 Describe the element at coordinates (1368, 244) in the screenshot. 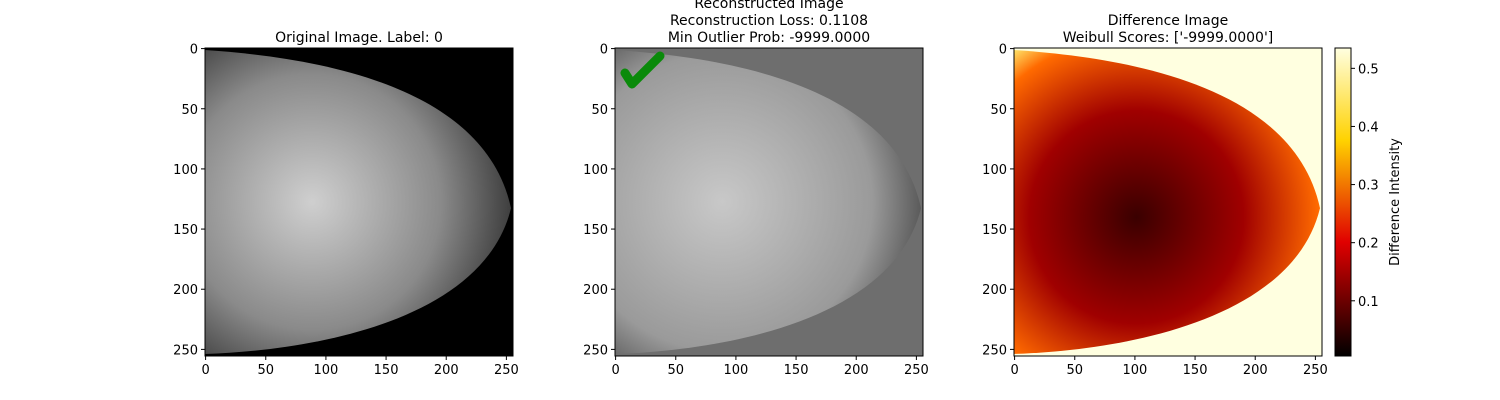

I see `colorbar-tick-label: 0.2` at that location.